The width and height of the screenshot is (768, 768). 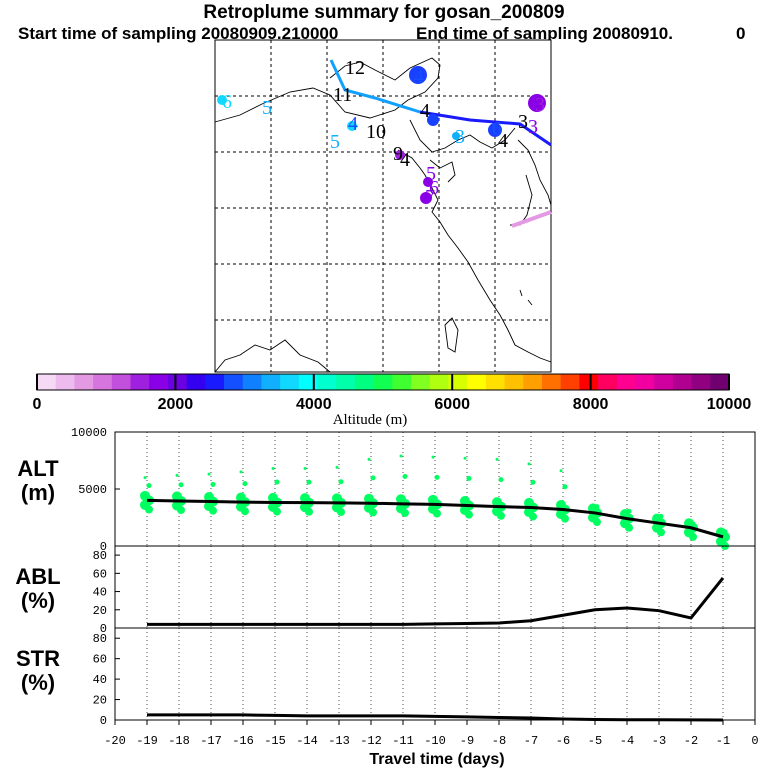 I want to click on x-tick-label: -1, so click(x=723, y=741).